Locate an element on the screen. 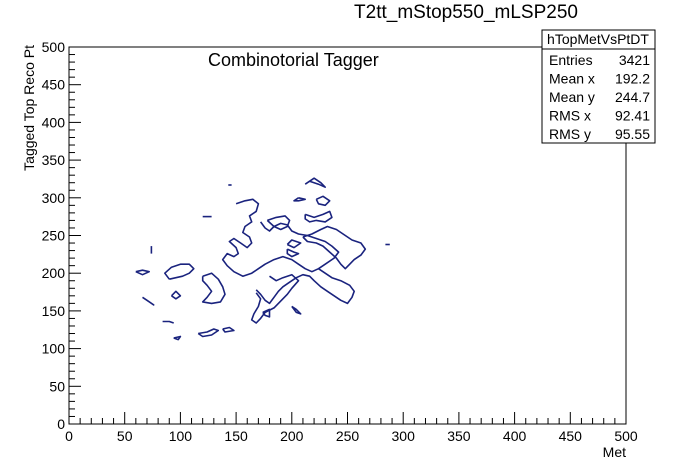 The width and height of the screenshot is (696, 472). y-tick-label: 250 is located at coordinates (54, 236).